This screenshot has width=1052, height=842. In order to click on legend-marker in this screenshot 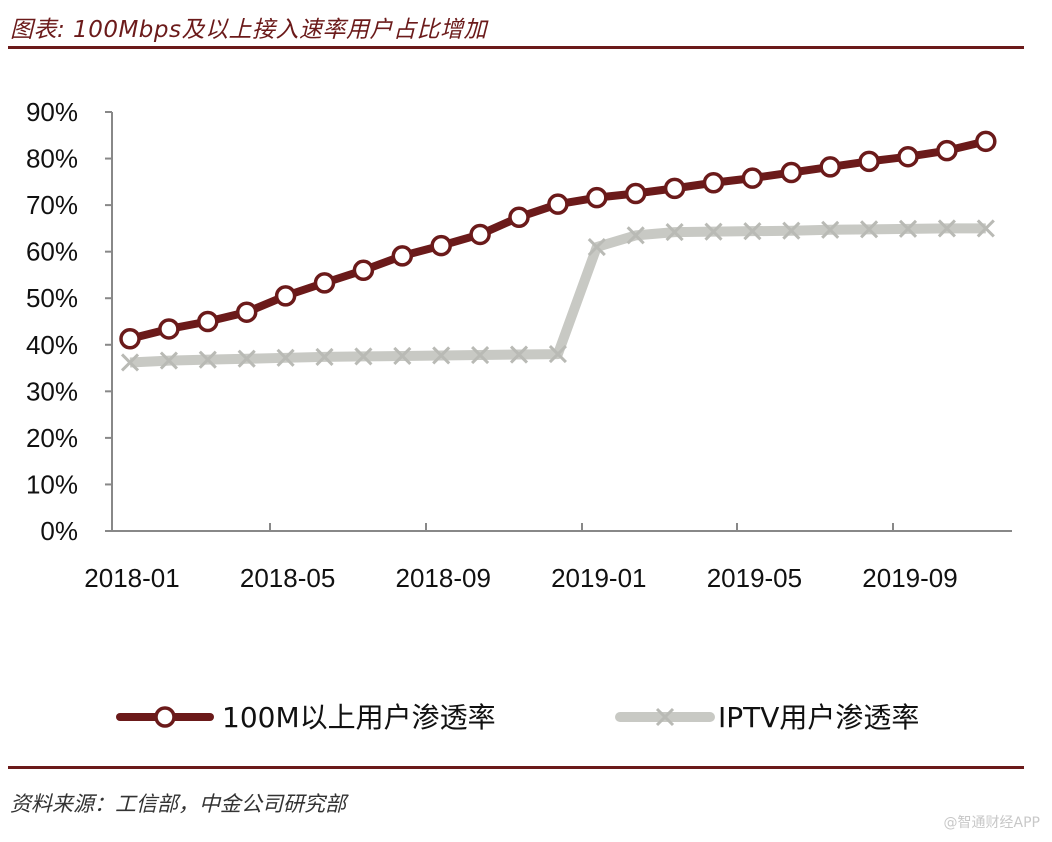, I will do `click(165, 717)`.